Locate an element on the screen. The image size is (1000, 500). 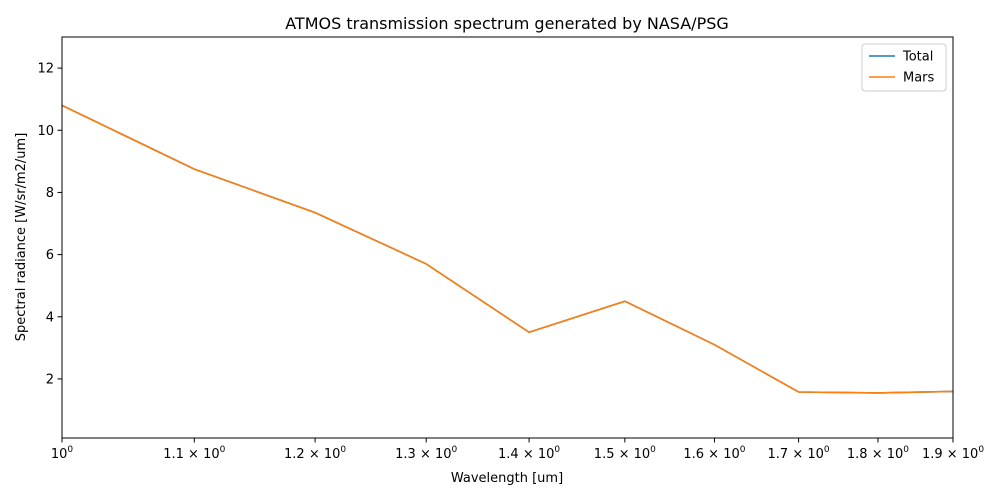
y-tick-label: 10 is located at coordinates (45, 131).